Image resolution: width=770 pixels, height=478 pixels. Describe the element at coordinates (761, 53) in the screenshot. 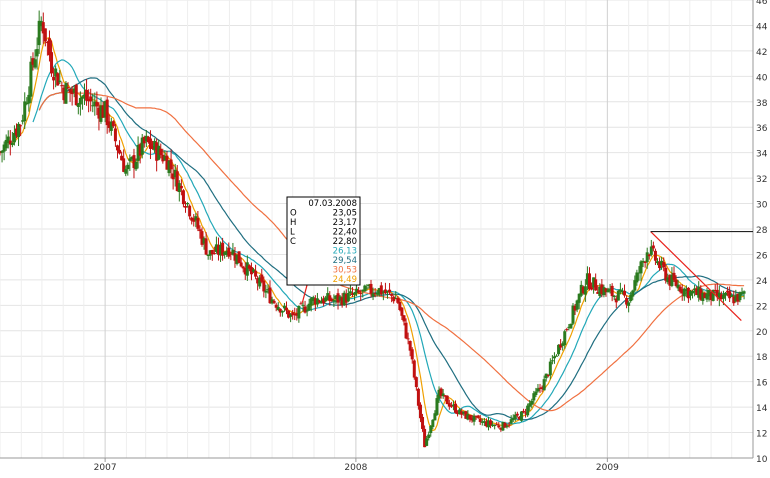

I see `y-tick-label: 42` at that location.